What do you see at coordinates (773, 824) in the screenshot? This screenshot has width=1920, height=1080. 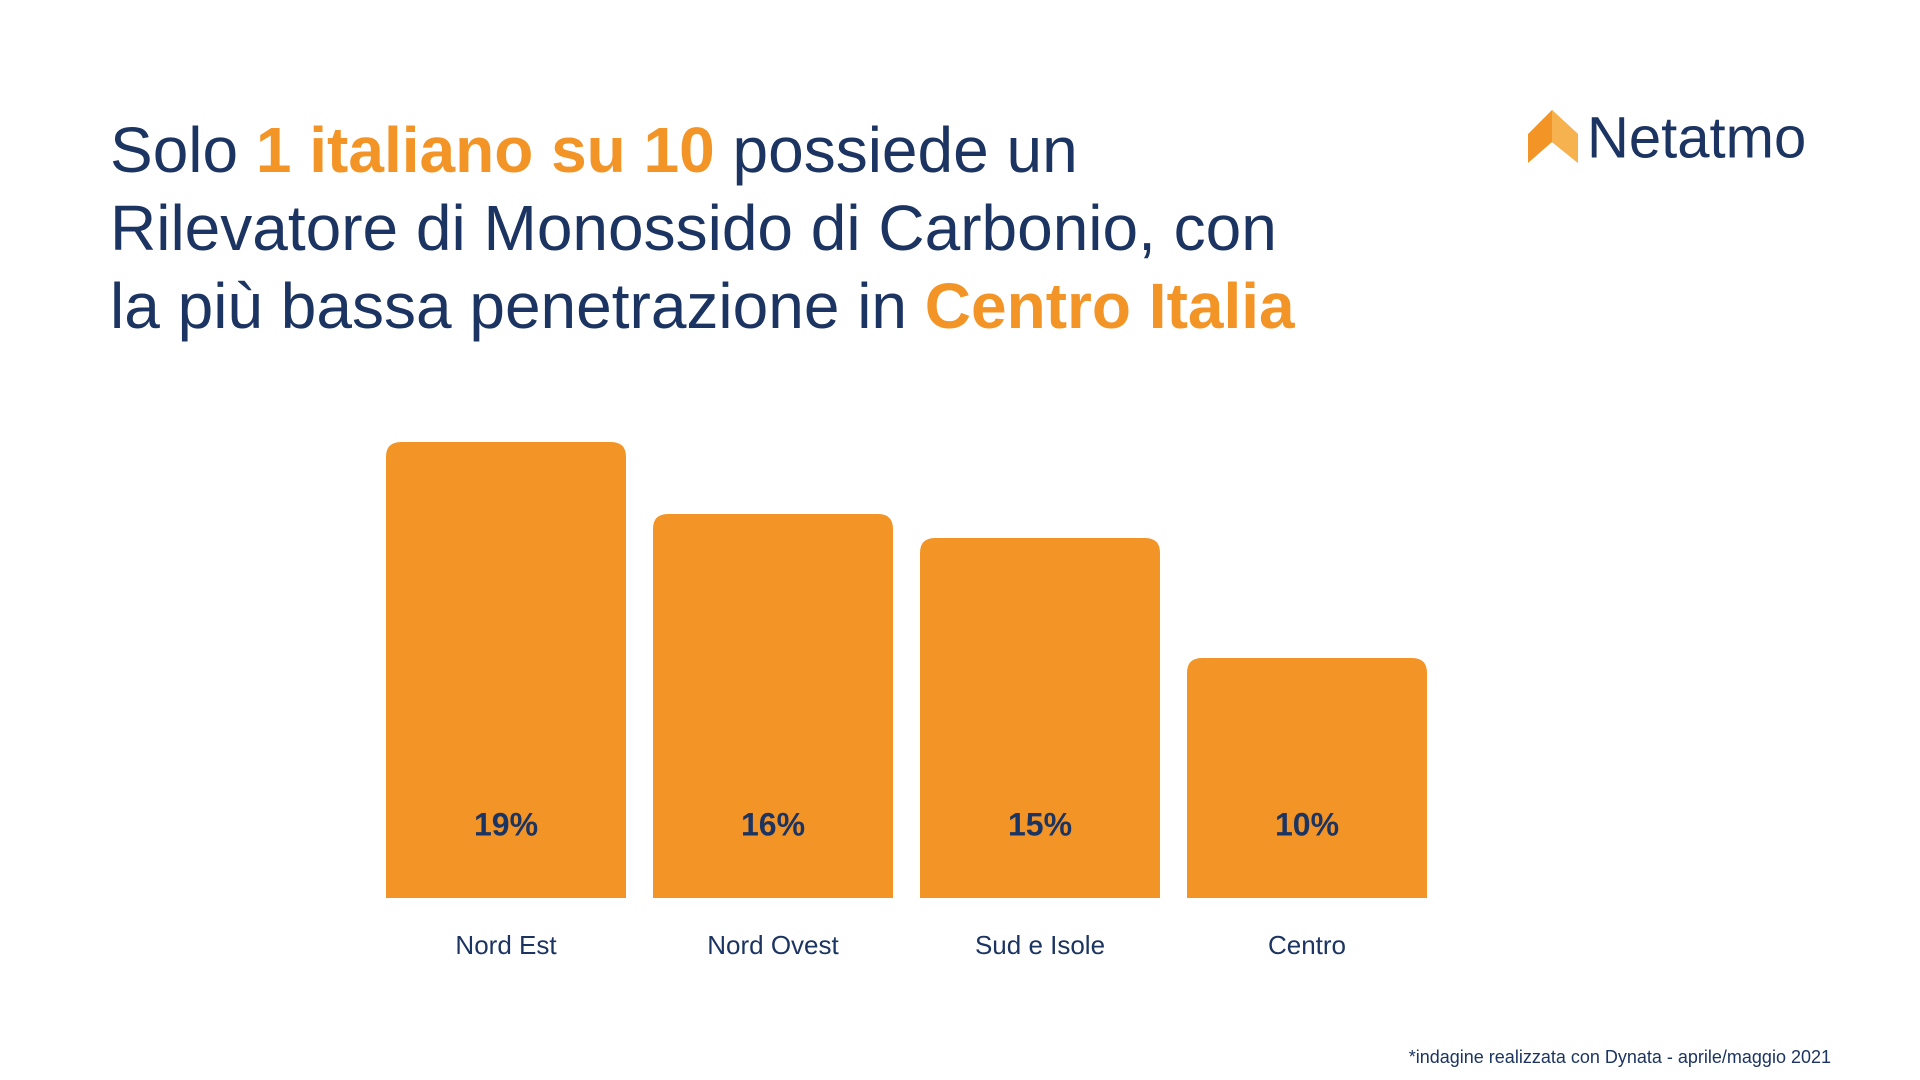 I see `value-label: 16%` at bounding box center [773, 824].